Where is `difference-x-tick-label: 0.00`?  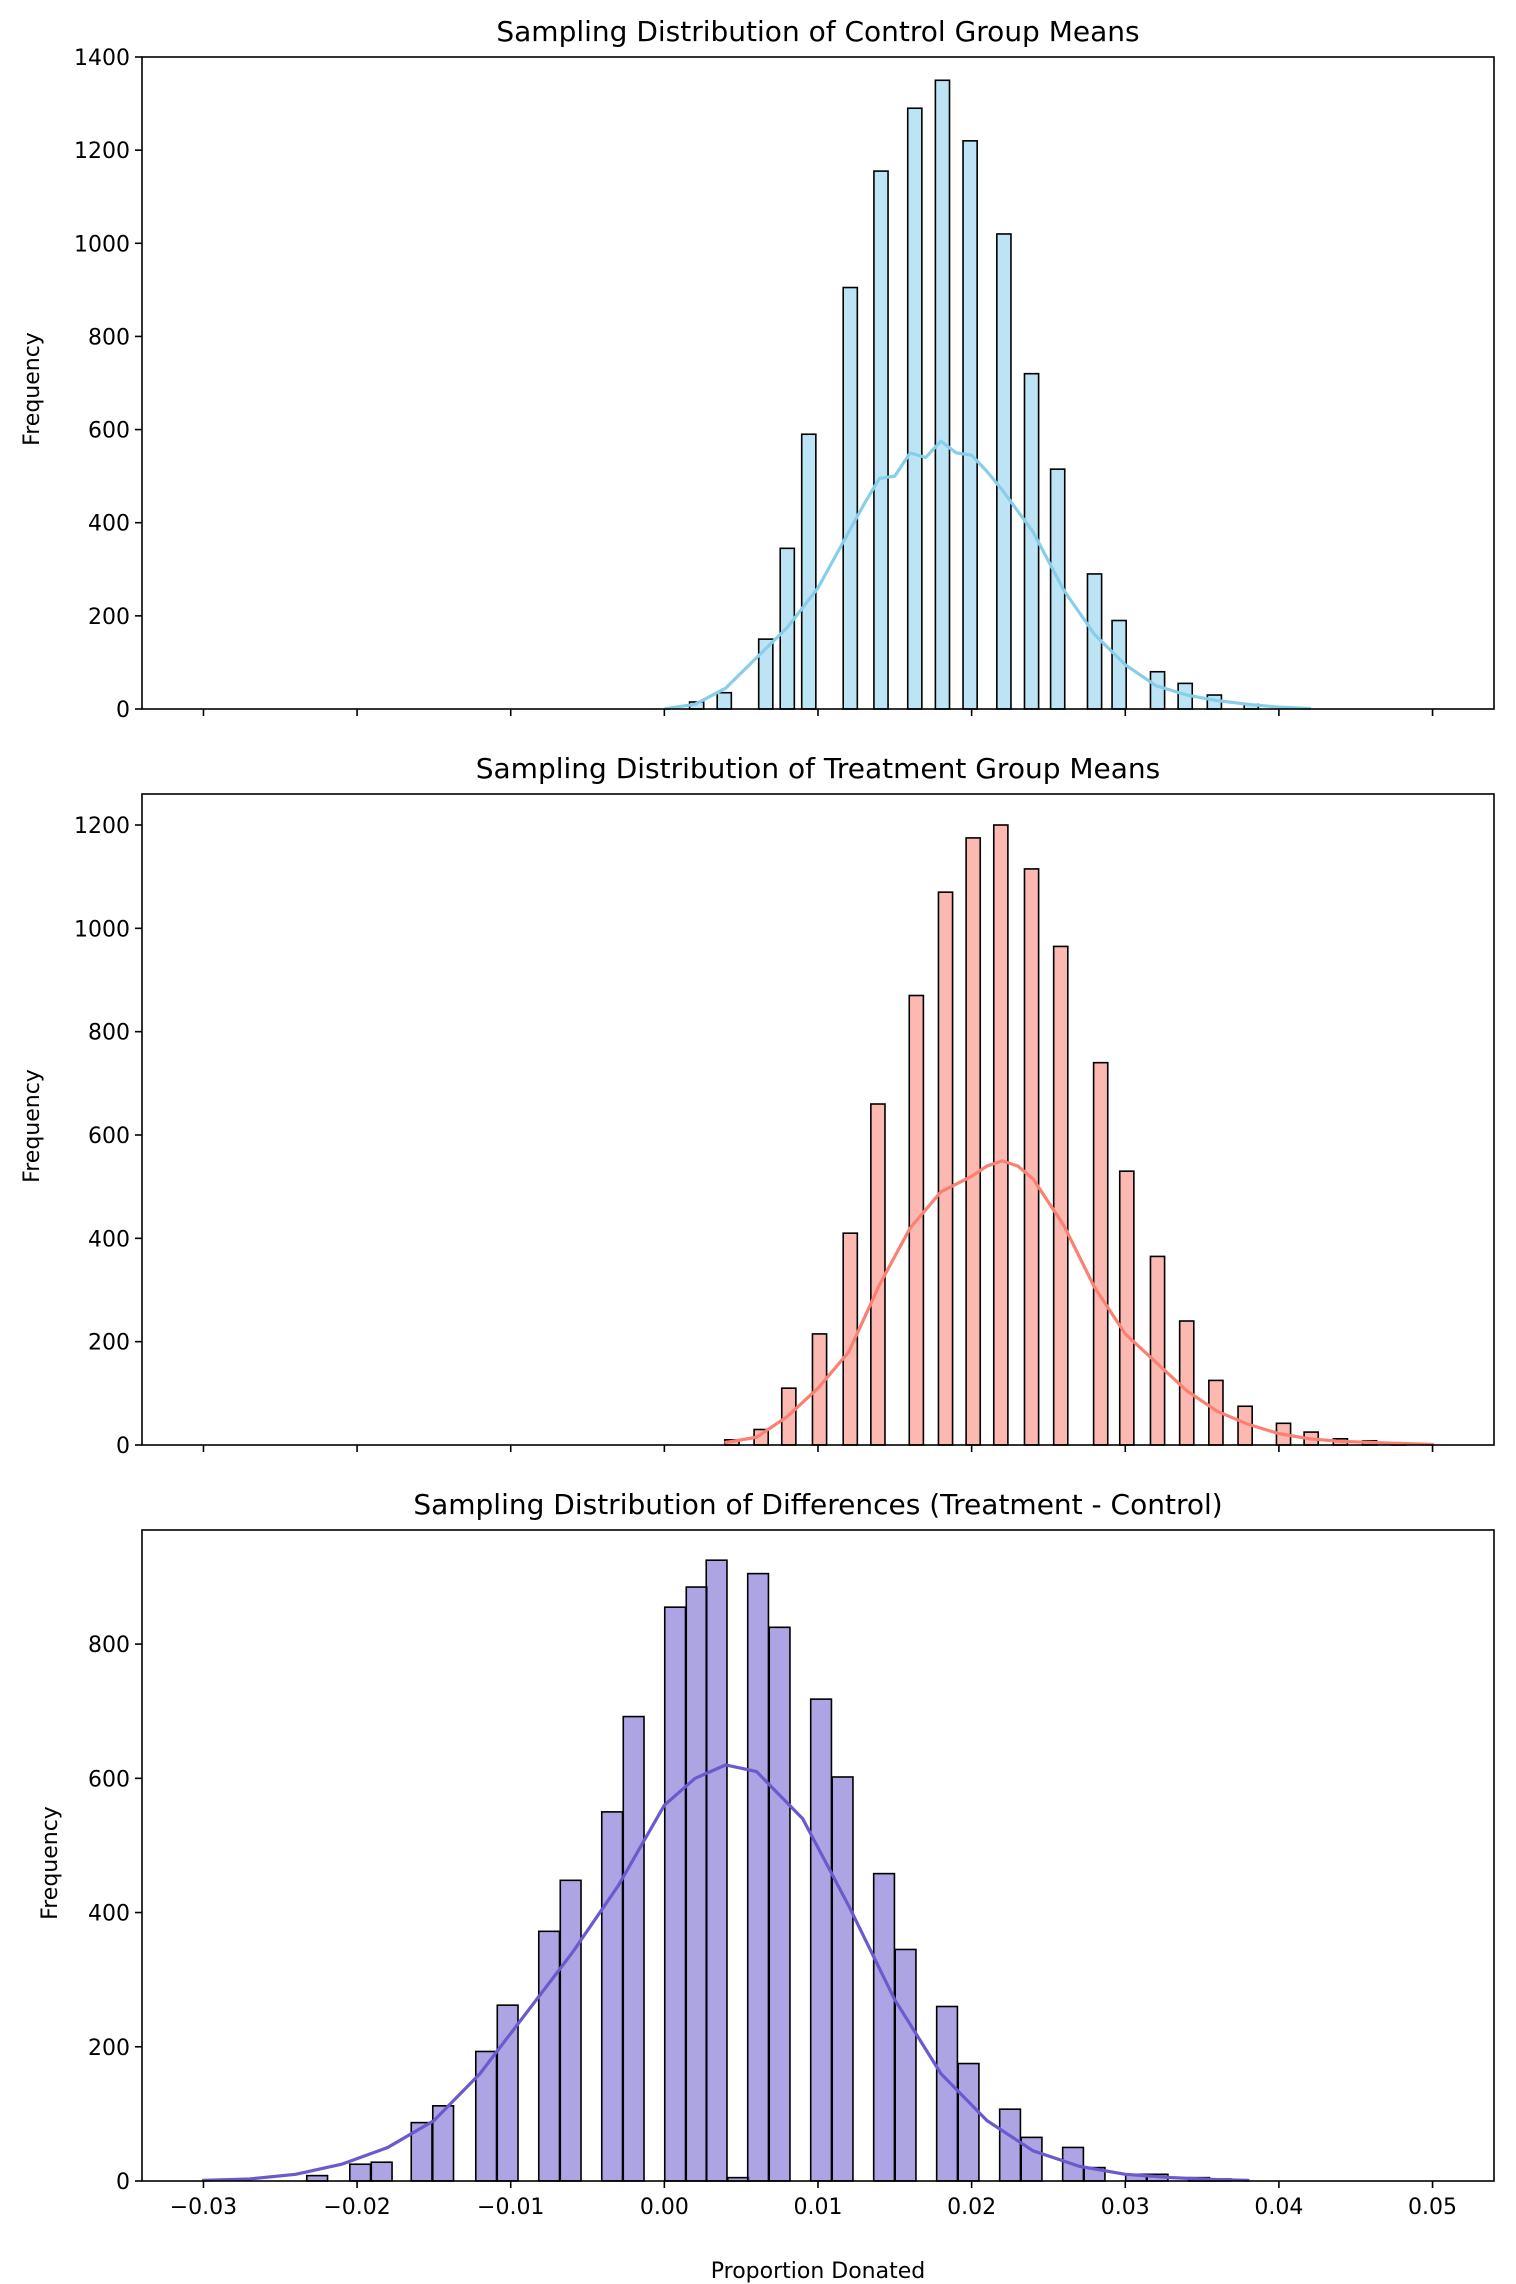
difference-x-tick-label: 0.00 is located at coordinates (664, 2207).